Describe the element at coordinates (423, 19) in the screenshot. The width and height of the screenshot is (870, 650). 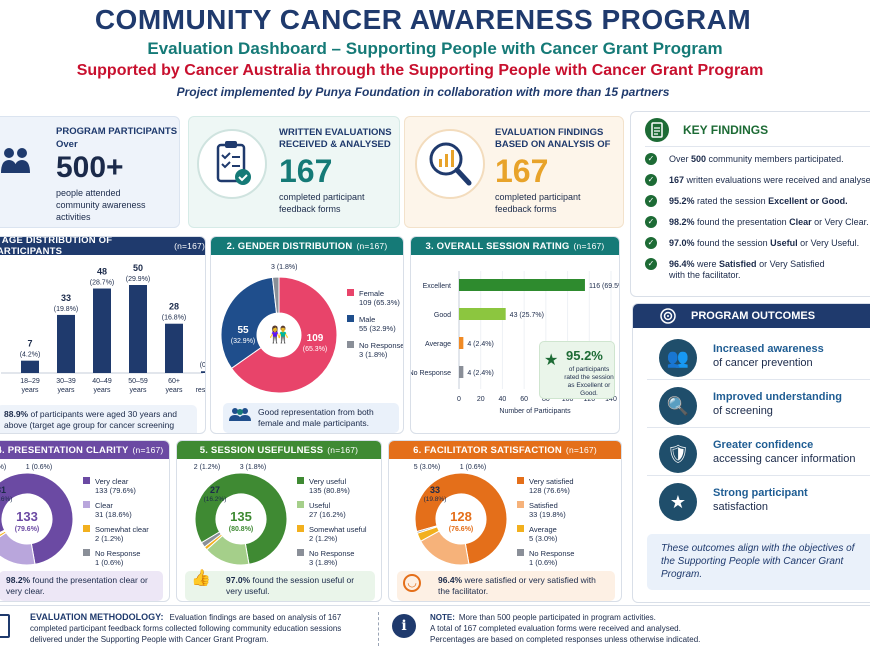
I see `page-title: COMMUNITY CANCER AWARENESS PROGRAM` at that location.